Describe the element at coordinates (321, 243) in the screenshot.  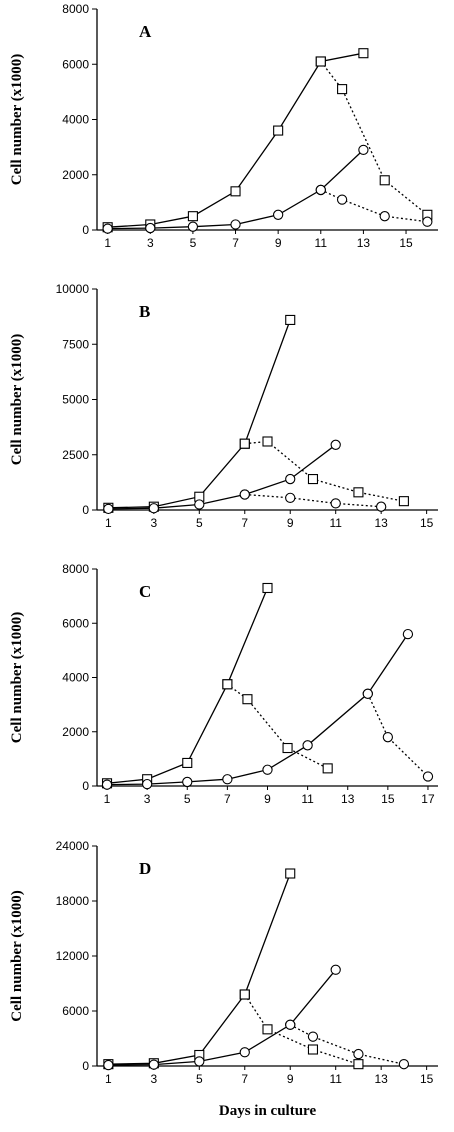
I see `panel-a-x-tick-label: 11` at that location.